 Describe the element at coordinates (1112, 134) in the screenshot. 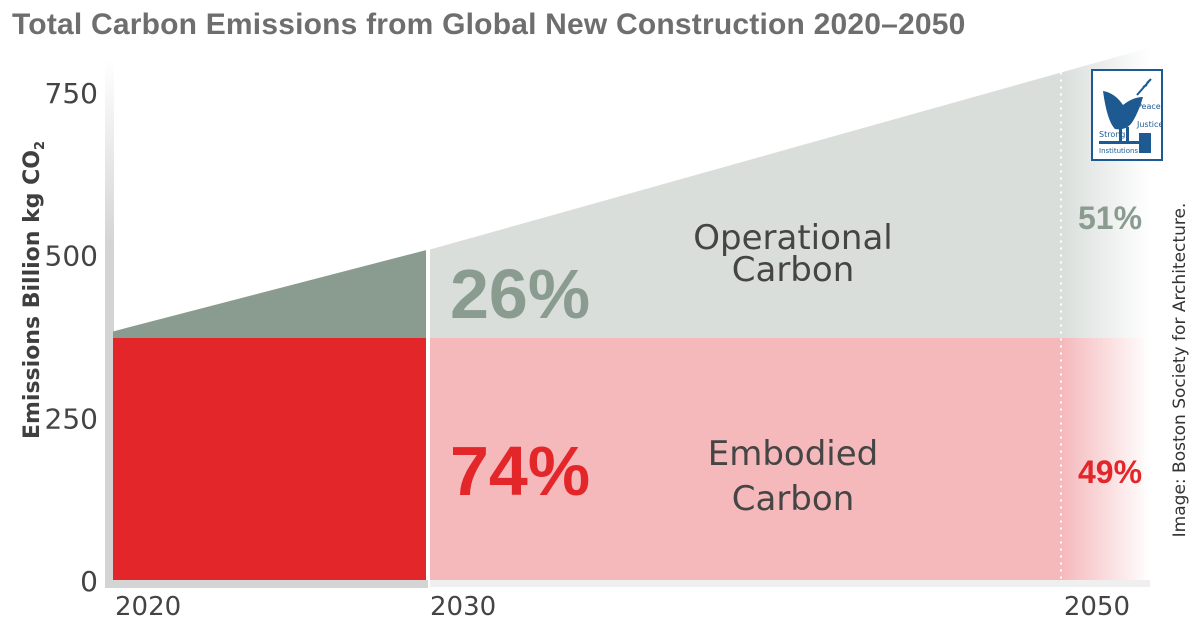

I see `svg-text: Strong` at that location.